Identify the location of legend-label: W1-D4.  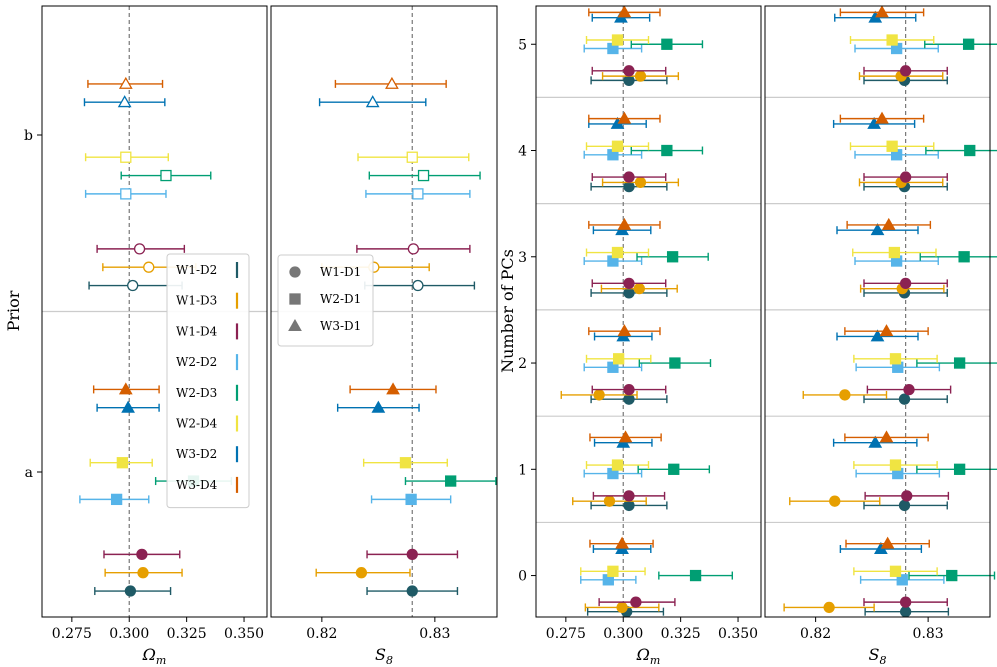
(197, 331).